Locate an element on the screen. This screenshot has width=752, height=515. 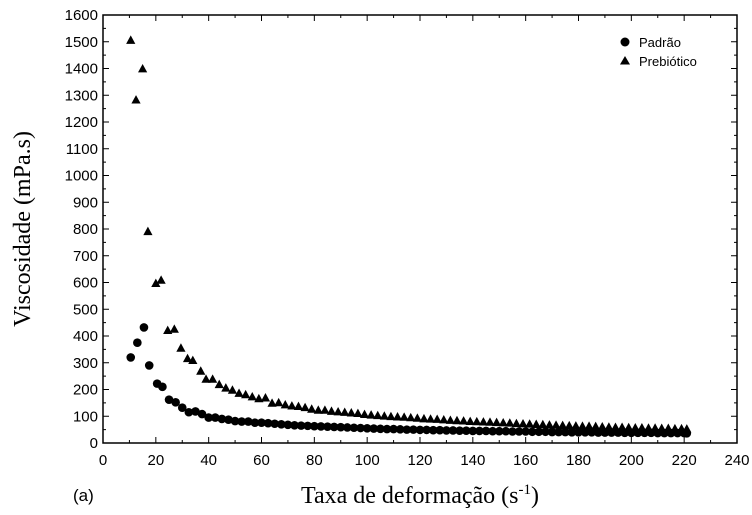
x-tick-label: 60 is located at coordinates (261, 460).